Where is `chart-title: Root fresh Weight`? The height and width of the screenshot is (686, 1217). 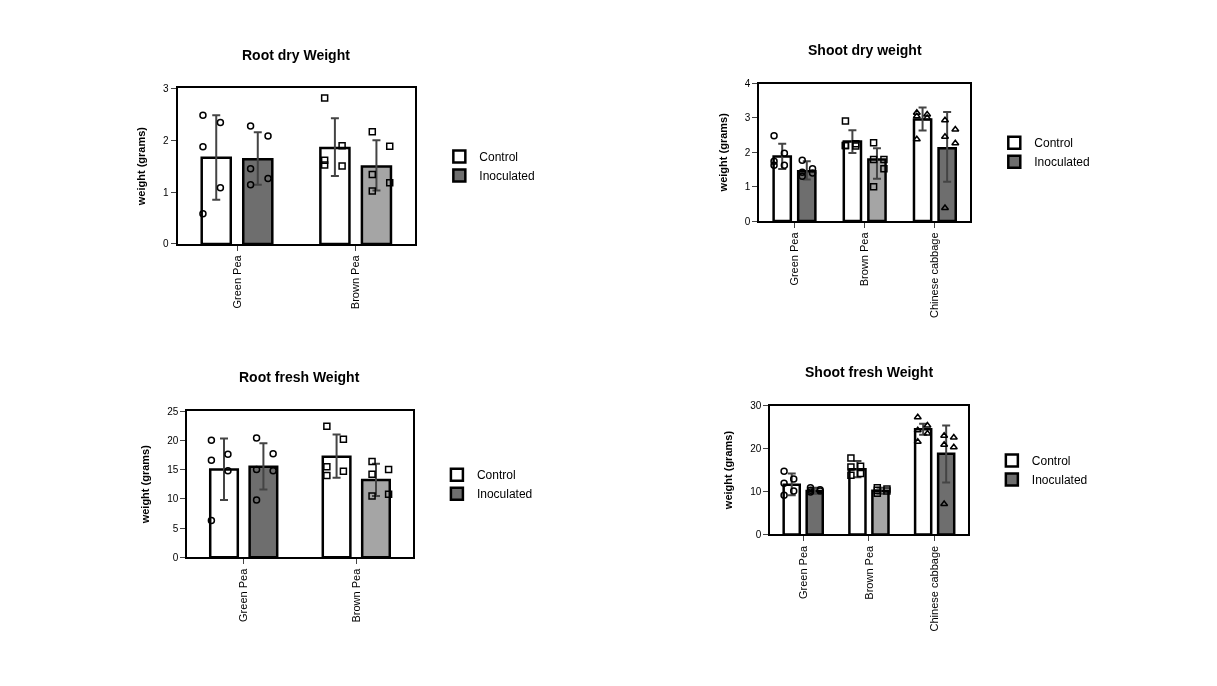
chart-title: Root fresh Weight is located at coordinates (299, 377).